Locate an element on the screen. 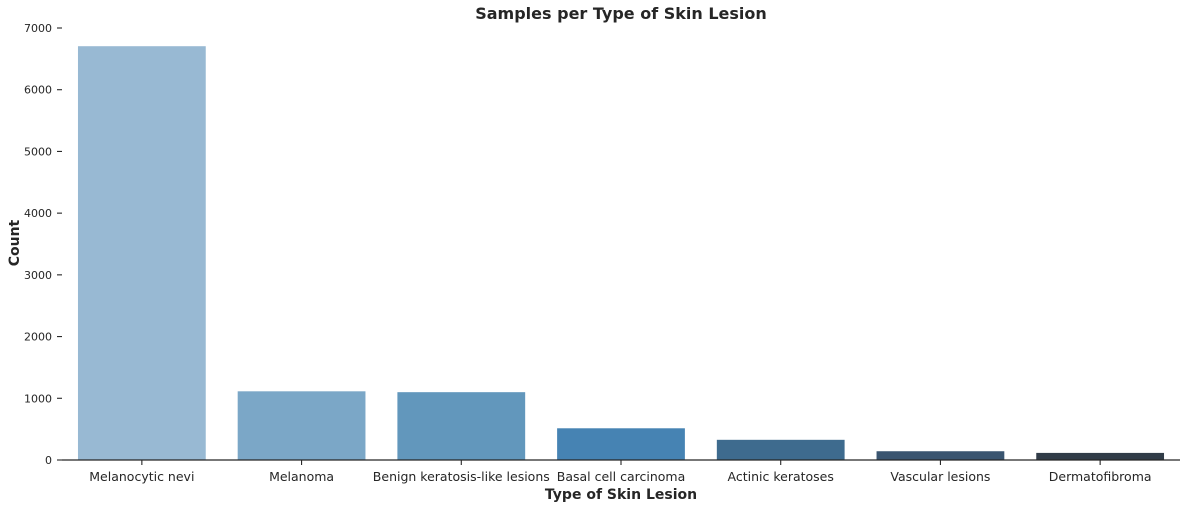 The height and width of the screenshot is (507, 1185). y-tick-label: 2000 is located at coordinates (38, 337).